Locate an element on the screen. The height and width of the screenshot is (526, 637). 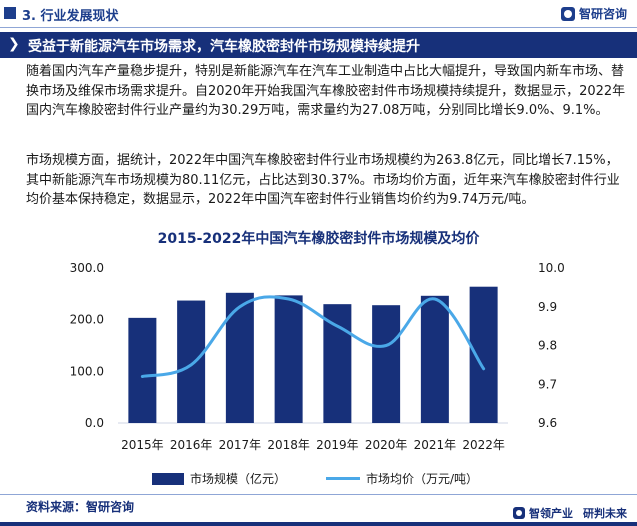
headline-text: 受益于新能源汽车市场需求，汽车橡胶密封件市场规模持续提升 is located at coordinates (224, 47).